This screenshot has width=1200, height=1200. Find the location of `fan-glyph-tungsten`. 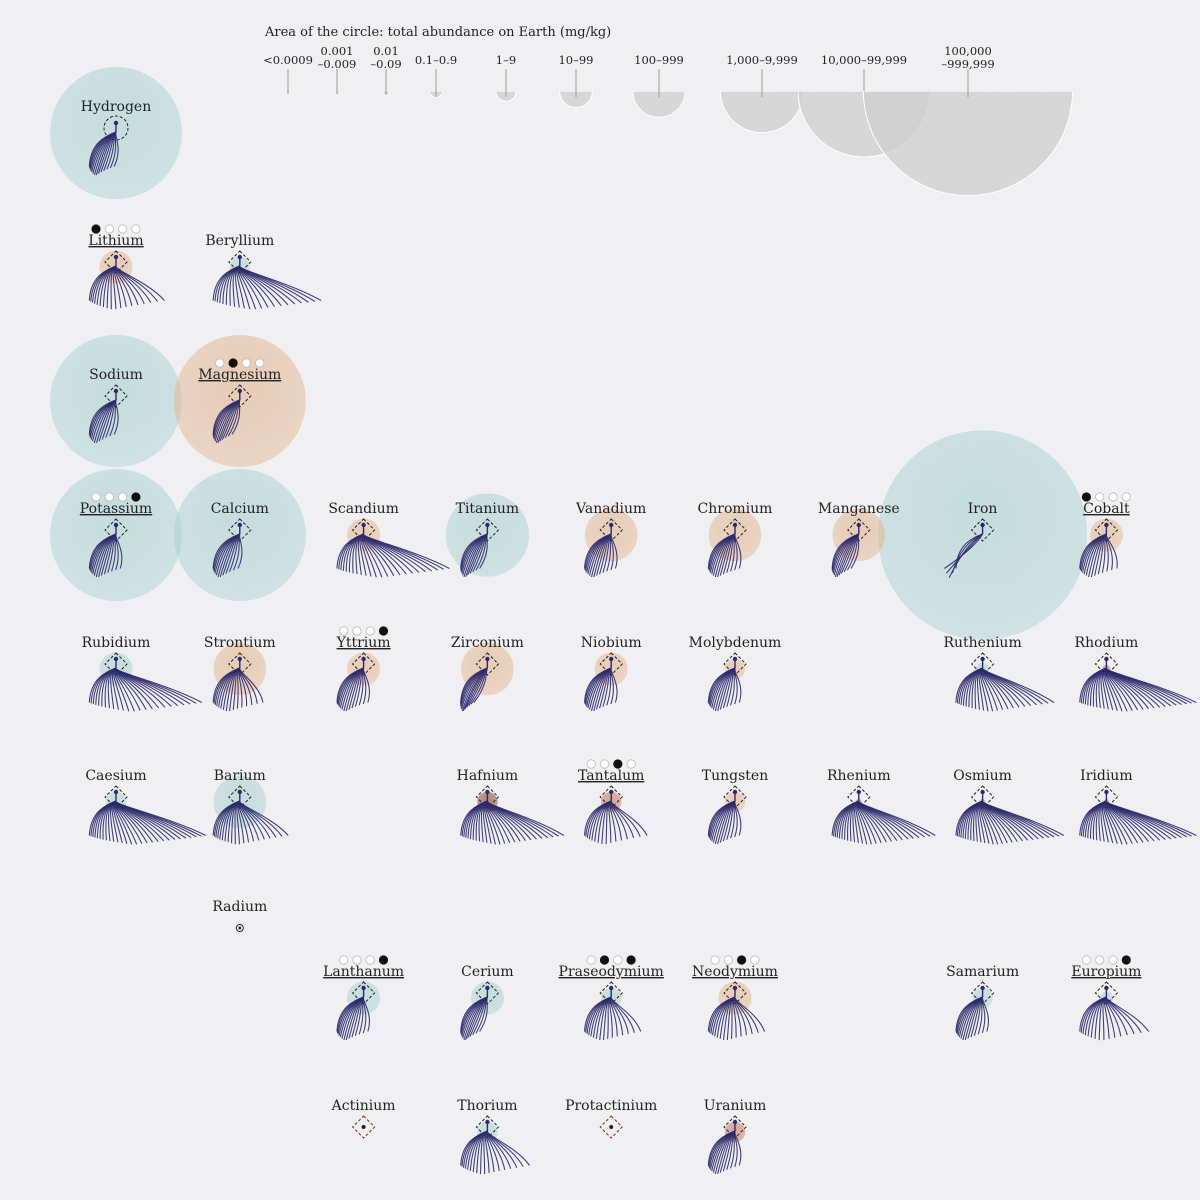

fan-glyph-tungsten is located at coordinates (724, 817).